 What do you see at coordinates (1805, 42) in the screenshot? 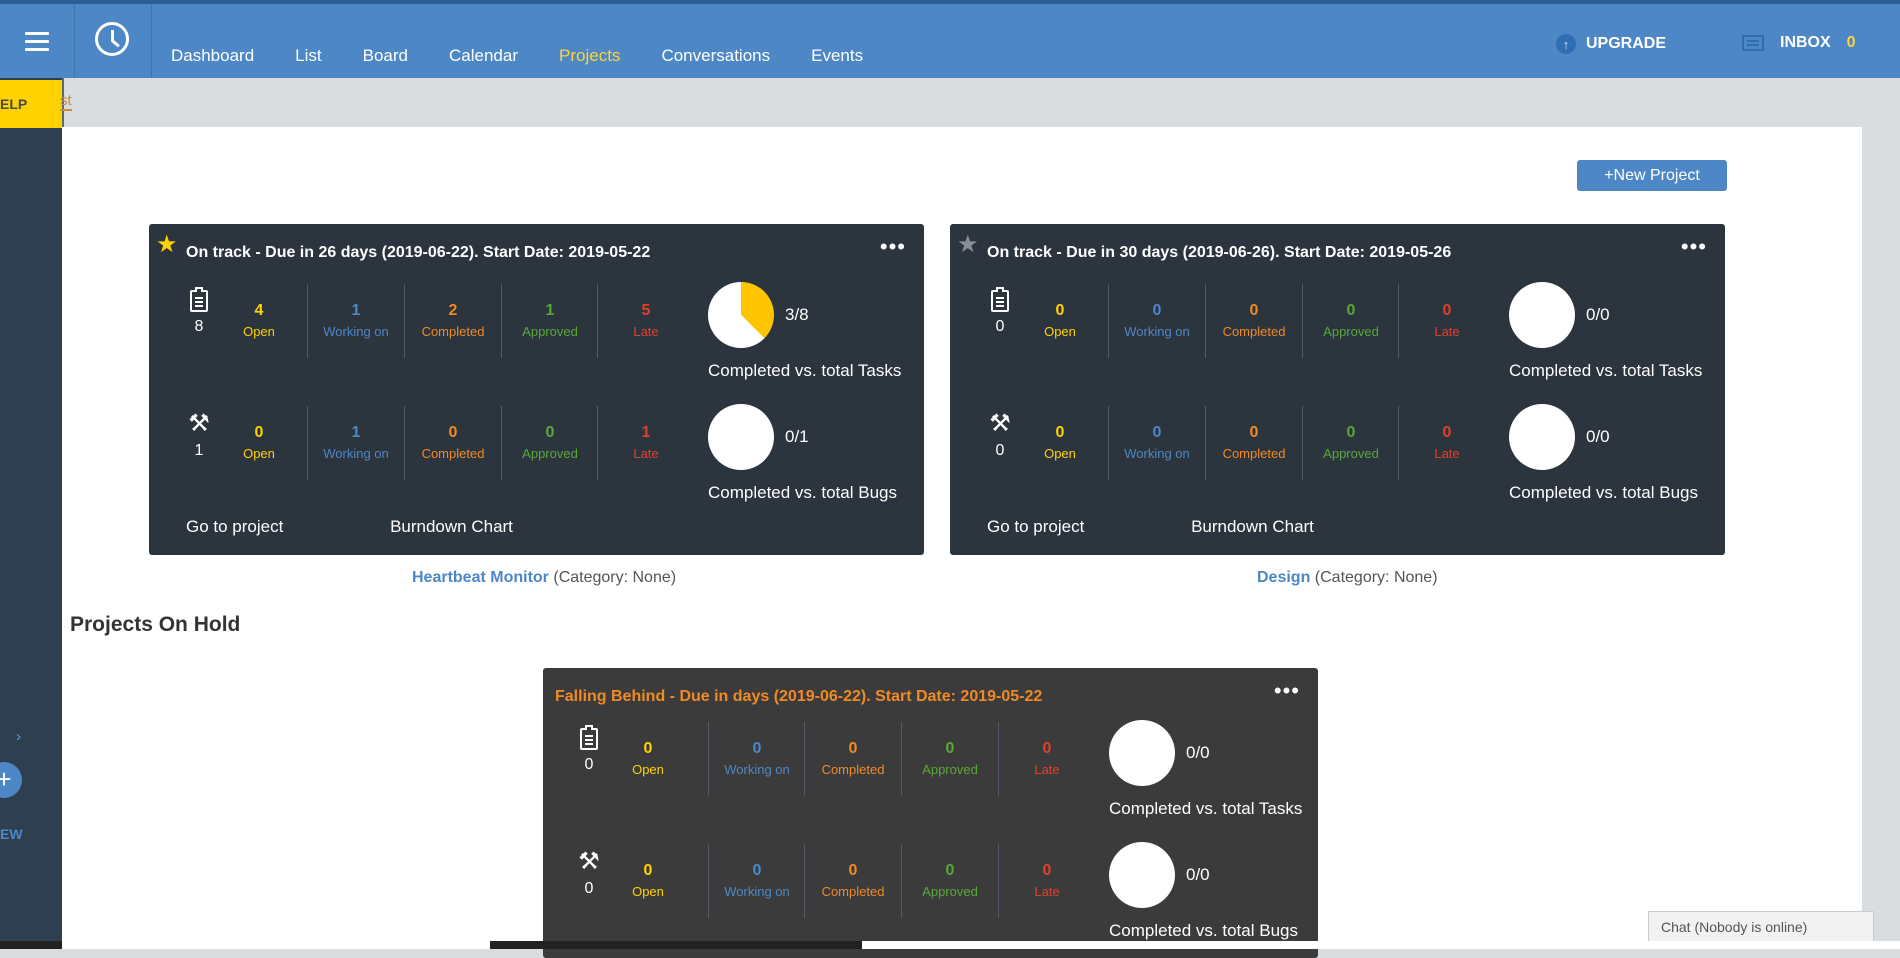
I see `inbox-label: INBOX` at bounding box center [1805, 42].